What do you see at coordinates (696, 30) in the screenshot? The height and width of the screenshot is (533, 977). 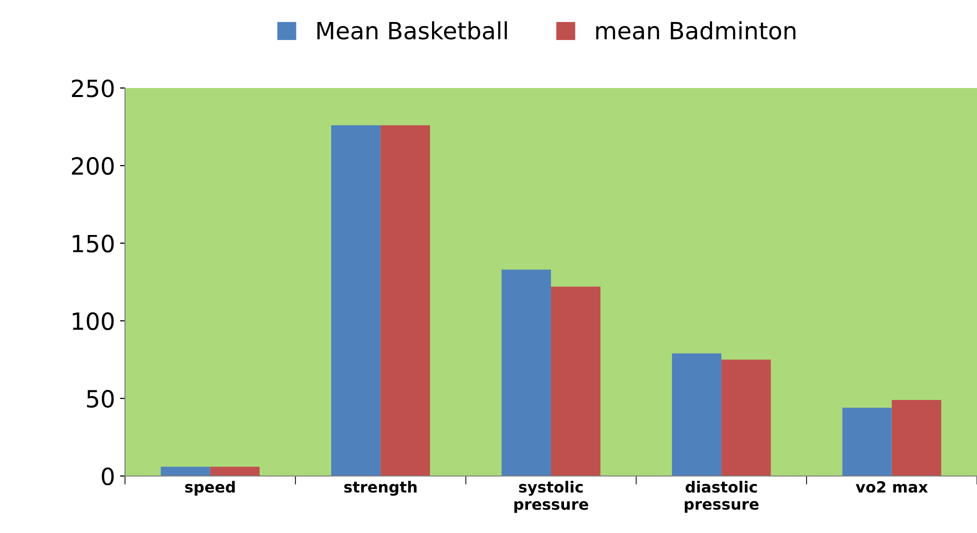 I see `legend-label: mean Badminton` at bounding box center [696, 30].